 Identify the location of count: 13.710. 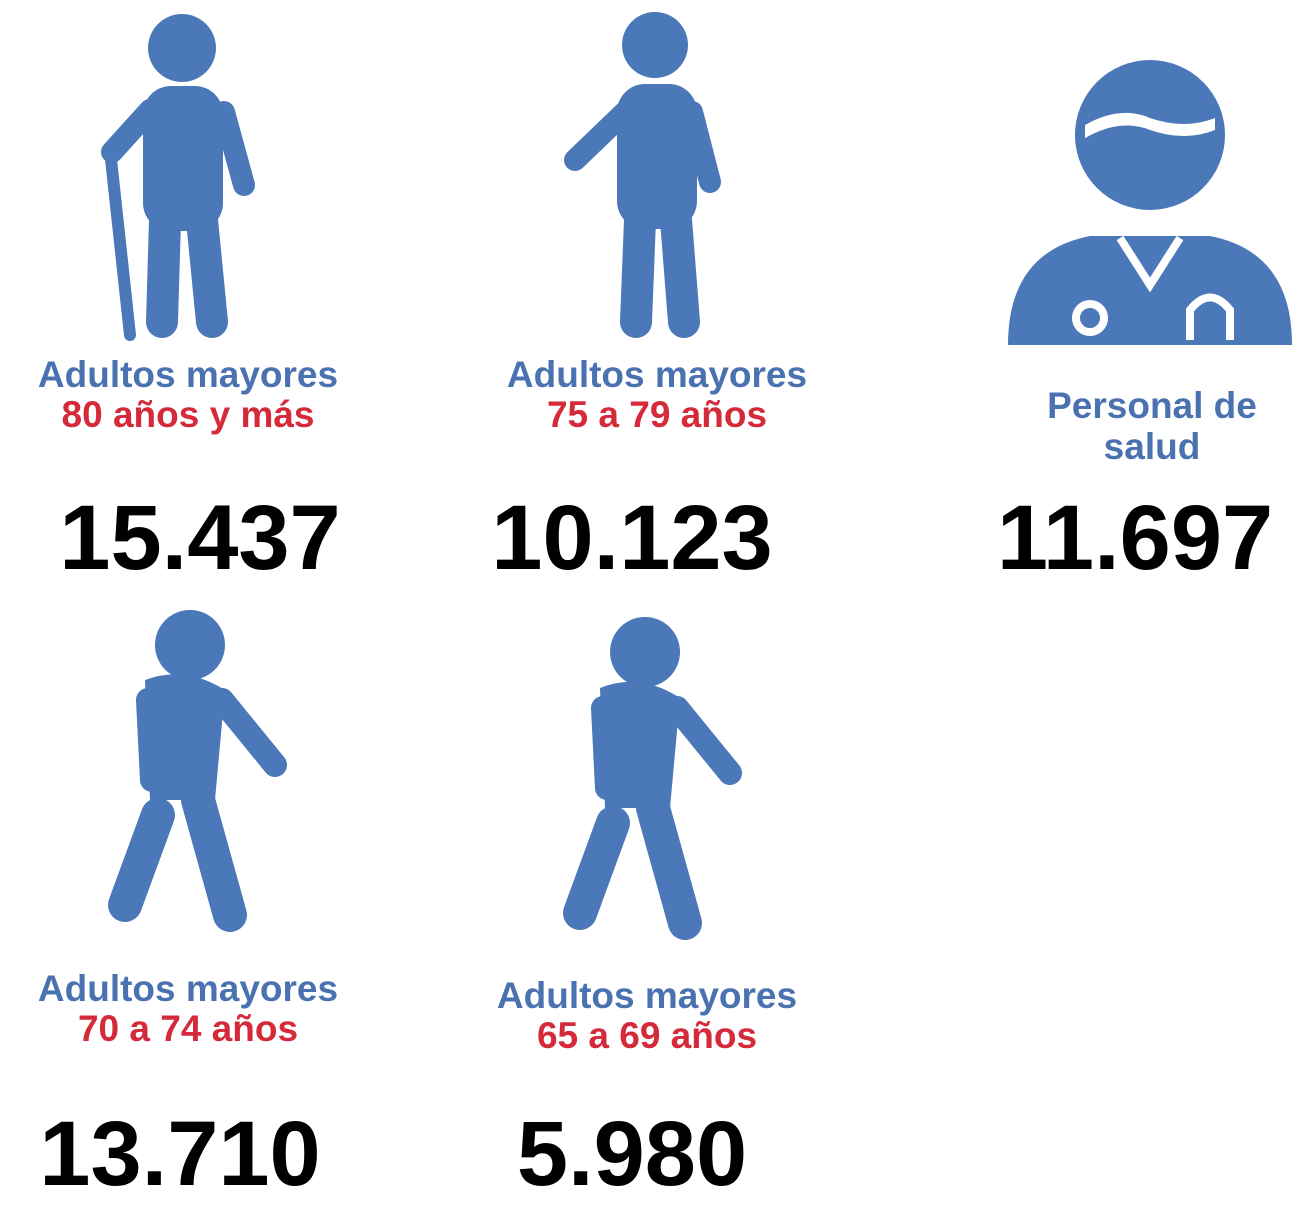
(180, 1154).